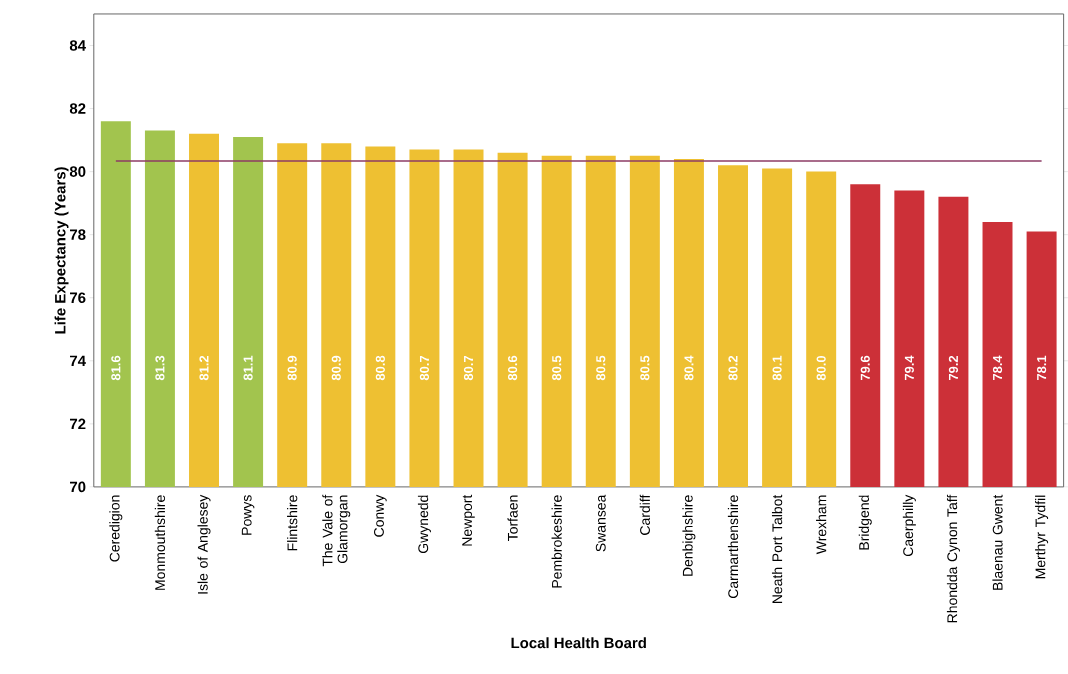  Describe the element at coordinates (689, 367) in the screenshot. I see `data-label: 80.4` at that location.